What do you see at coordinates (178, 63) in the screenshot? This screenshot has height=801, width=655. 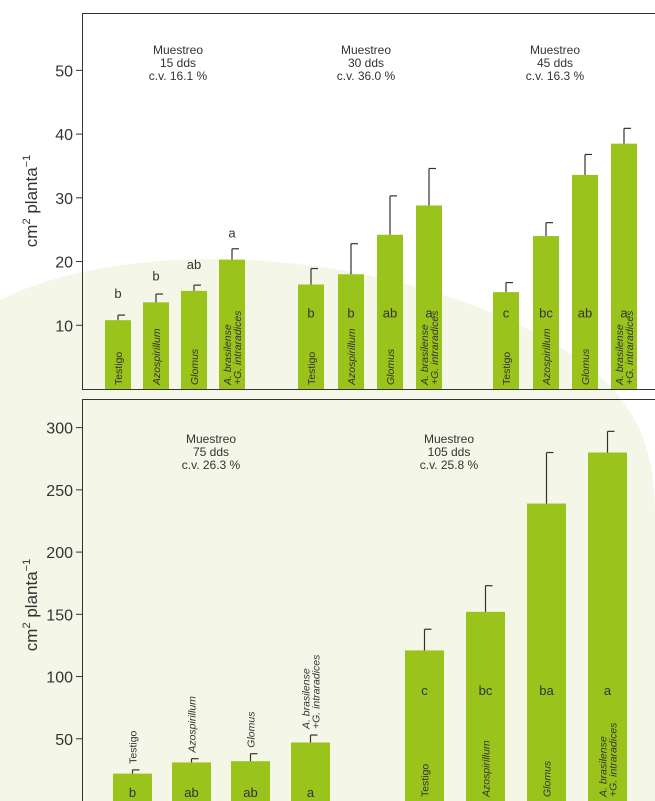 I see `group-annotation: 15 dds` at bounding box center [178, 63].